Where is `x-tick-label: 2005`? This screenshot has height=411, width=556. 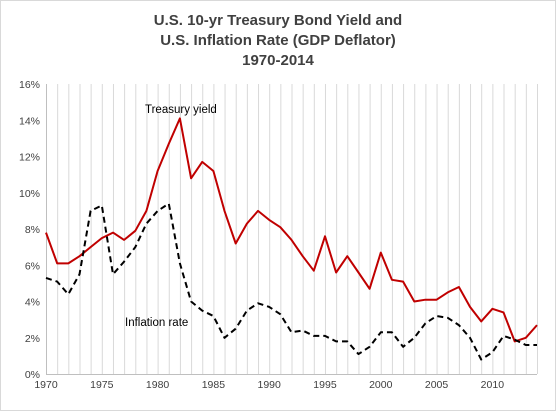
x-tick-label: 2005 is located at coordinates (437, 385).